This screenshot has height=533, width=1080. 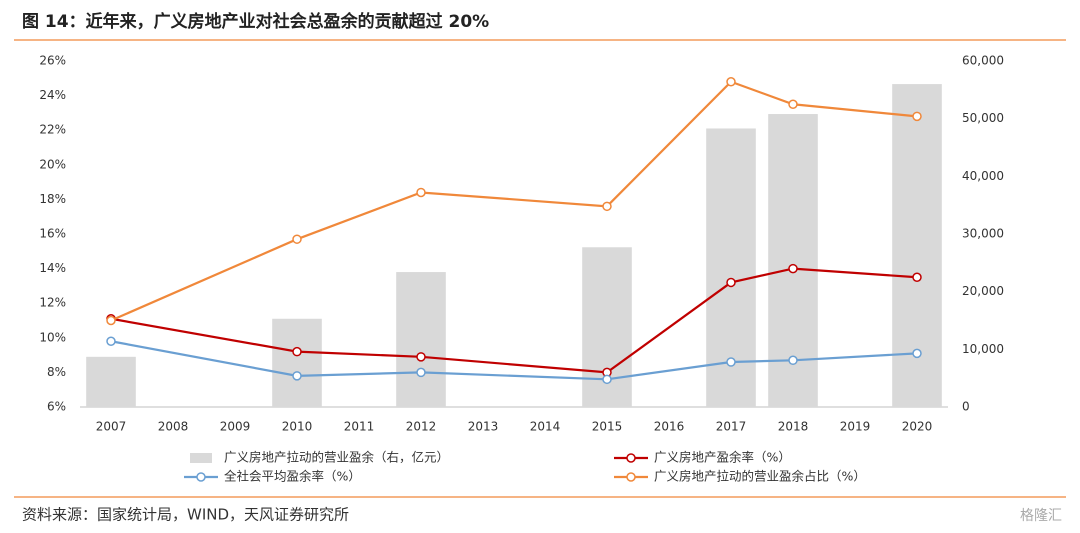 What do you see at coordinates (52, 199) in the screenshot?
I see `y-tick-label: 18%` at bounding box center [52, 199].